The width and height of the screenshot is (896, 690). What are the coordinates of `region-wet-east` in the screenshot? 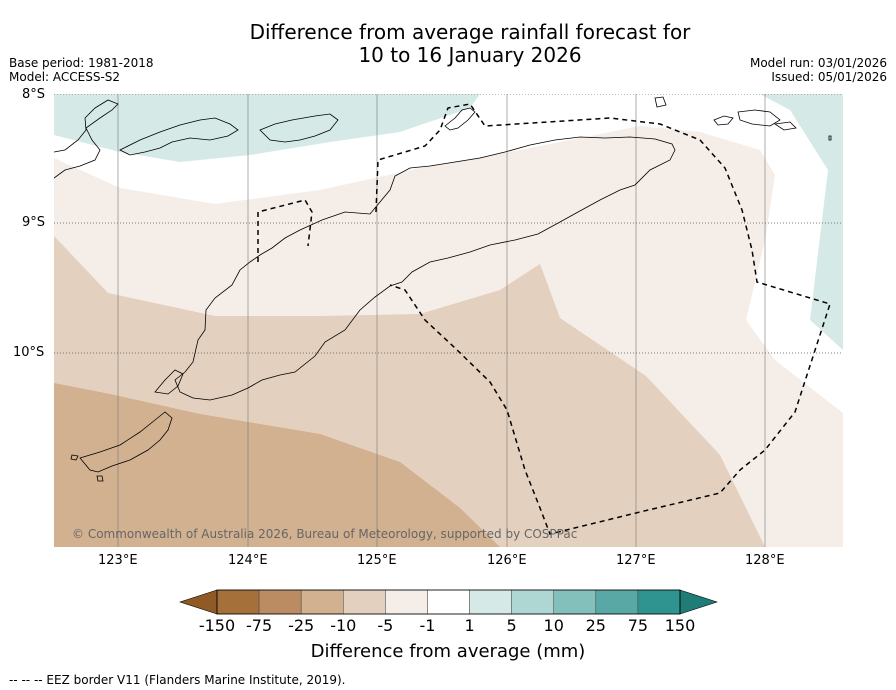 It's located at (801, 222).